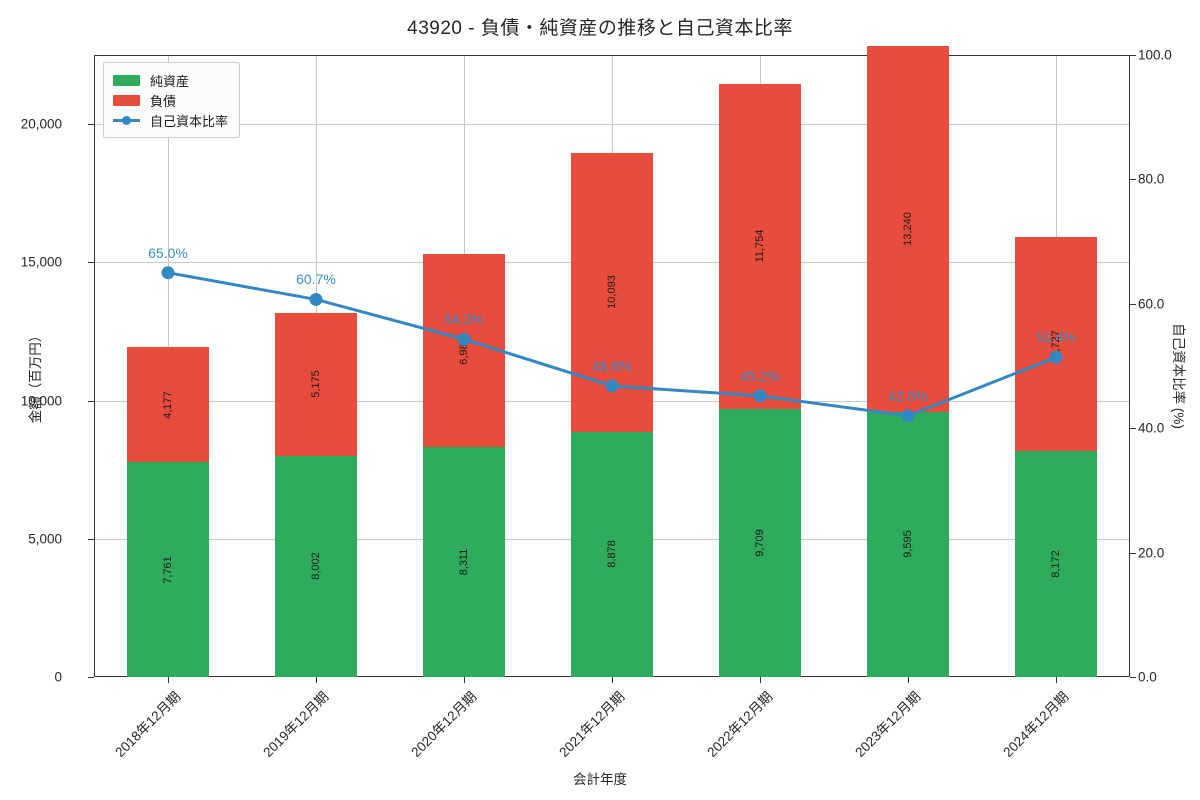 Image resolution: width=1200 pixels, height=800 pixels. What do you see at coordinates (1151, 304) in the screenshot?
I see `y-axis-tick-right: 60.0` at bounding box center [1151, 304].